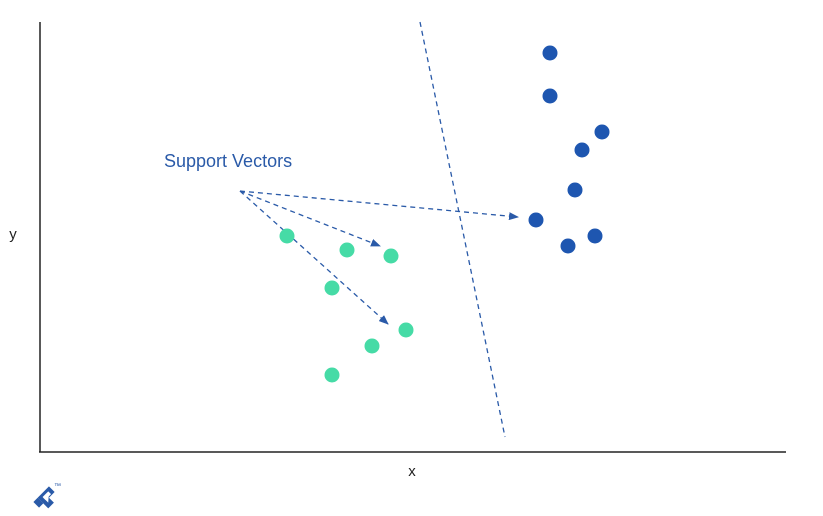 This screenshot has width=823, height=516. Describe the element at coordinates (412, 471) in the screenshot. I see `x-axis-label: x` at that location.